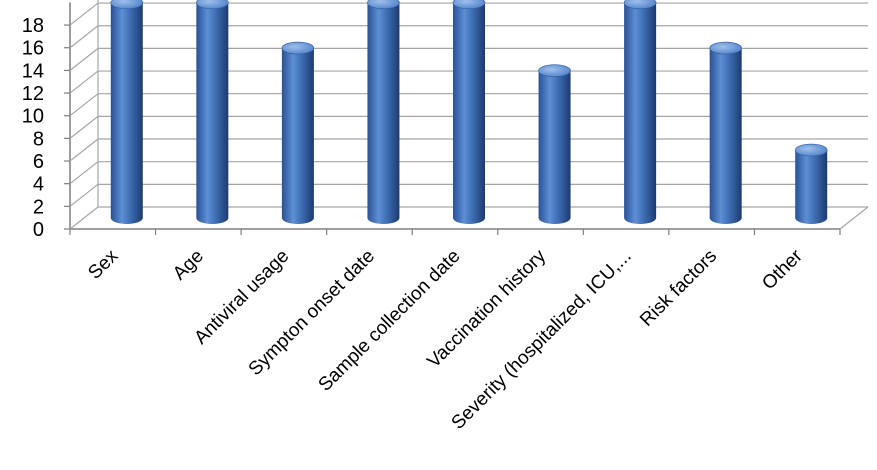 The image size is (877, 470). What do you see at coordinates (38, 207) in the screenshot?
I see `y-tick-label: 2` at bounding box center [38, 207].